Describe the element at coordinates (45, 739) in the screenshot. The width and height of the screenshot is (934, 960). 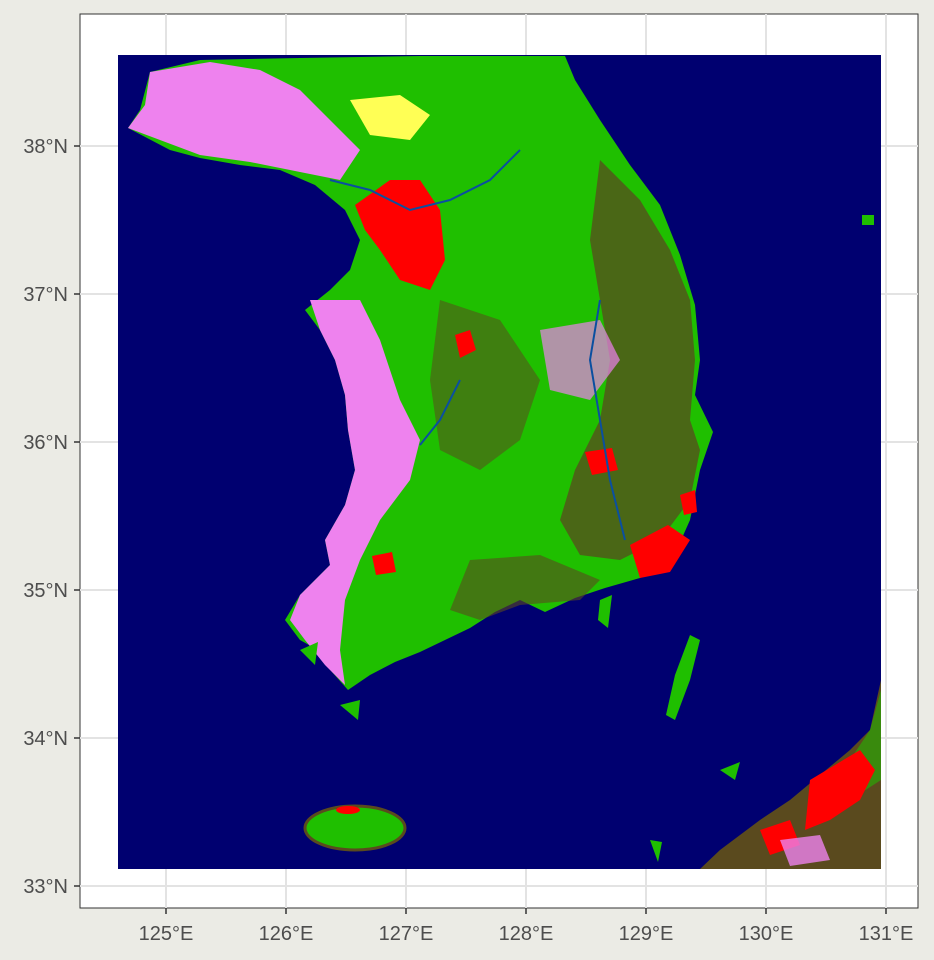
I see `y-label-34: 34°N` at that location.